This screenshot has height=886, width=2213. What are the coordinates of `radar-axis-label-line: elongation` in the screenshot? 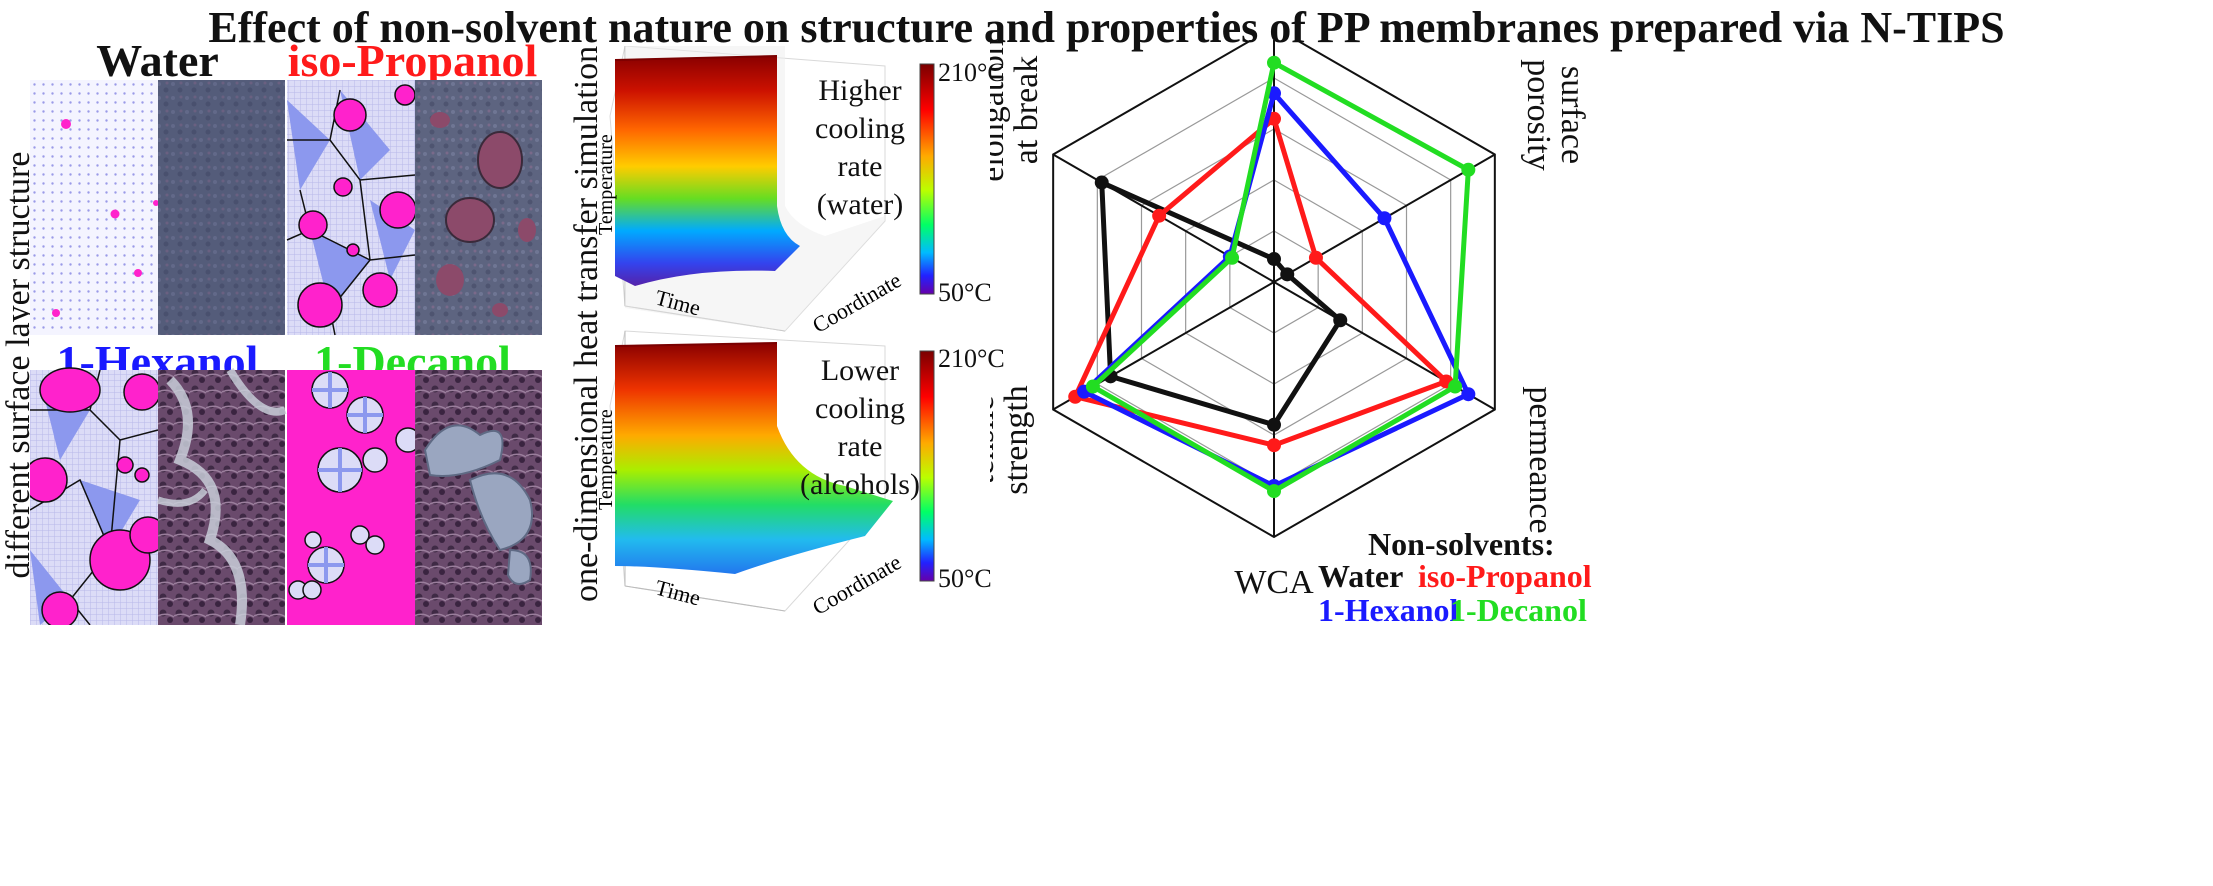 It's located at (1000, 111).